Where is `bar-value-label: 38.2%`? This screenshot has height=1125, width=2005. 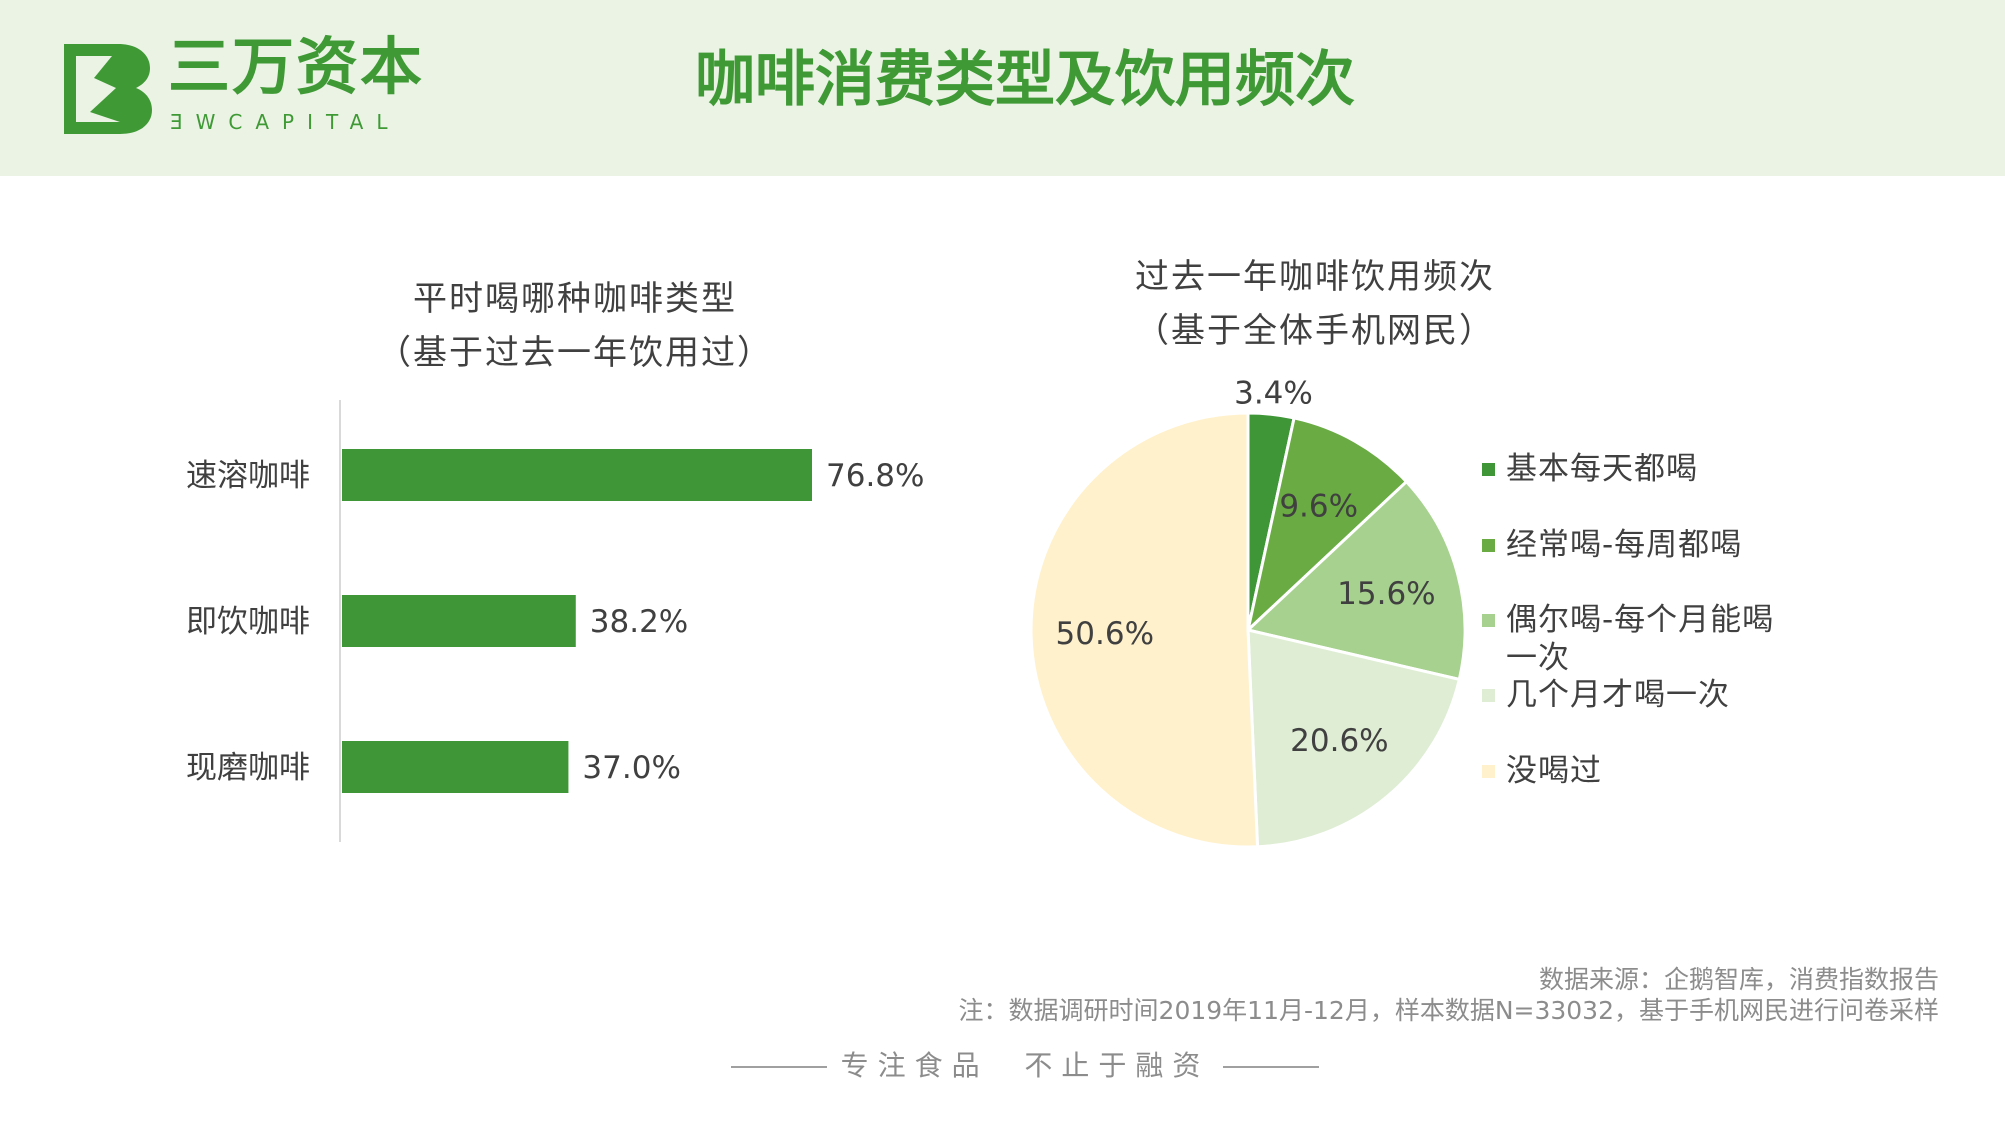
bar-value-label: 38.2% is located at coordinates (639, 622).